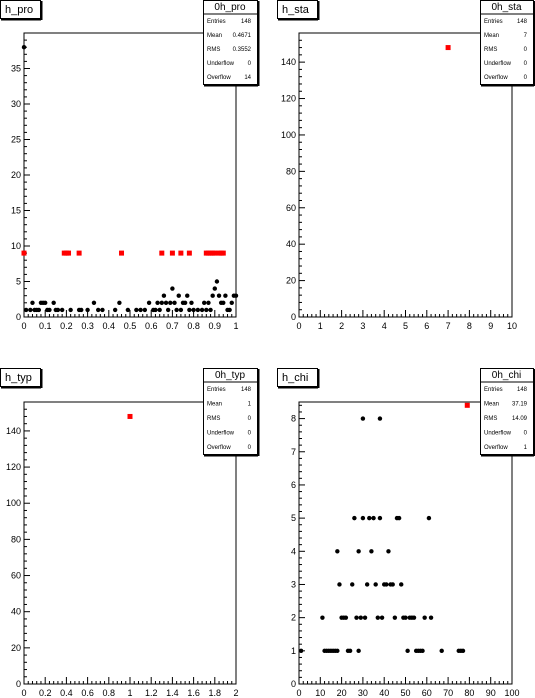  What do you see at coordinates (526, 448) in the screenshot?
I see `stats-value: 1` at bounding box center [526, 448].